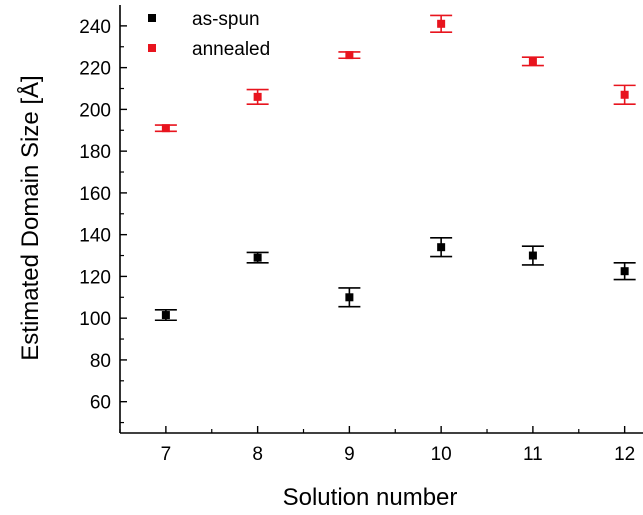 This screenshot has height=515, width=643. I want to click on x-tick-label: 11, so click(533, 454).